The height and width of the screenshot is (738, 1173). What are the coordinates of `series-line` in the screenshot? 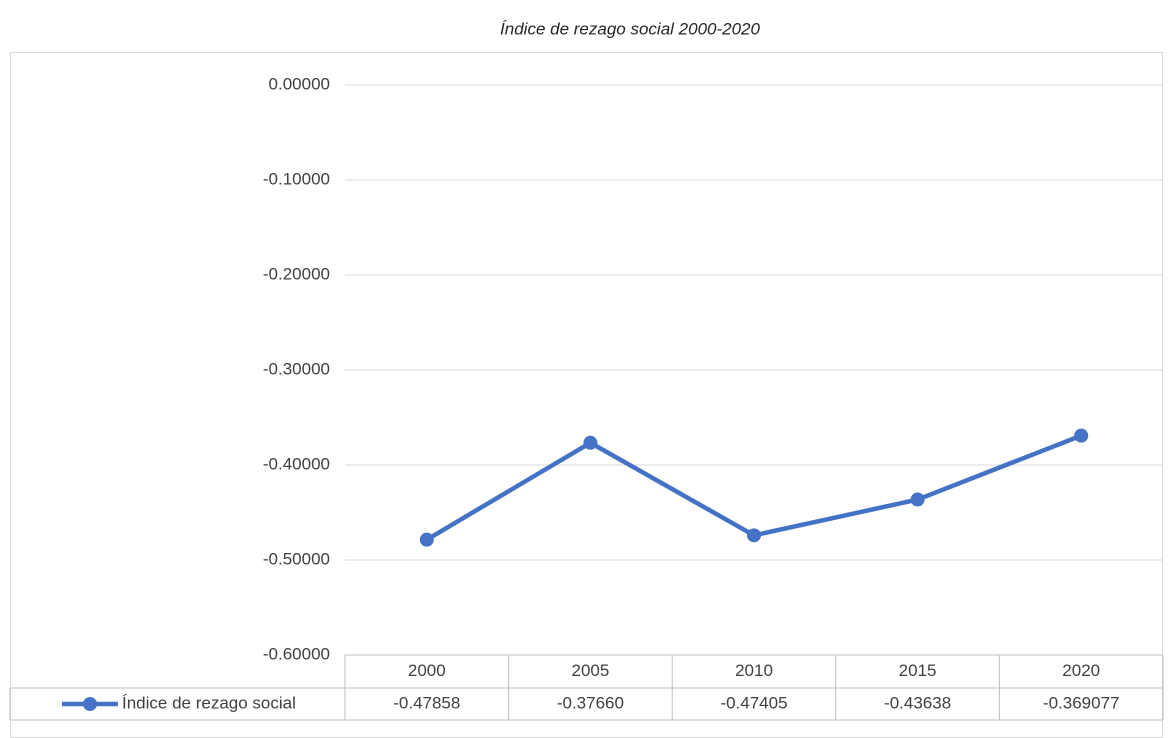 It's located at (754, 487).